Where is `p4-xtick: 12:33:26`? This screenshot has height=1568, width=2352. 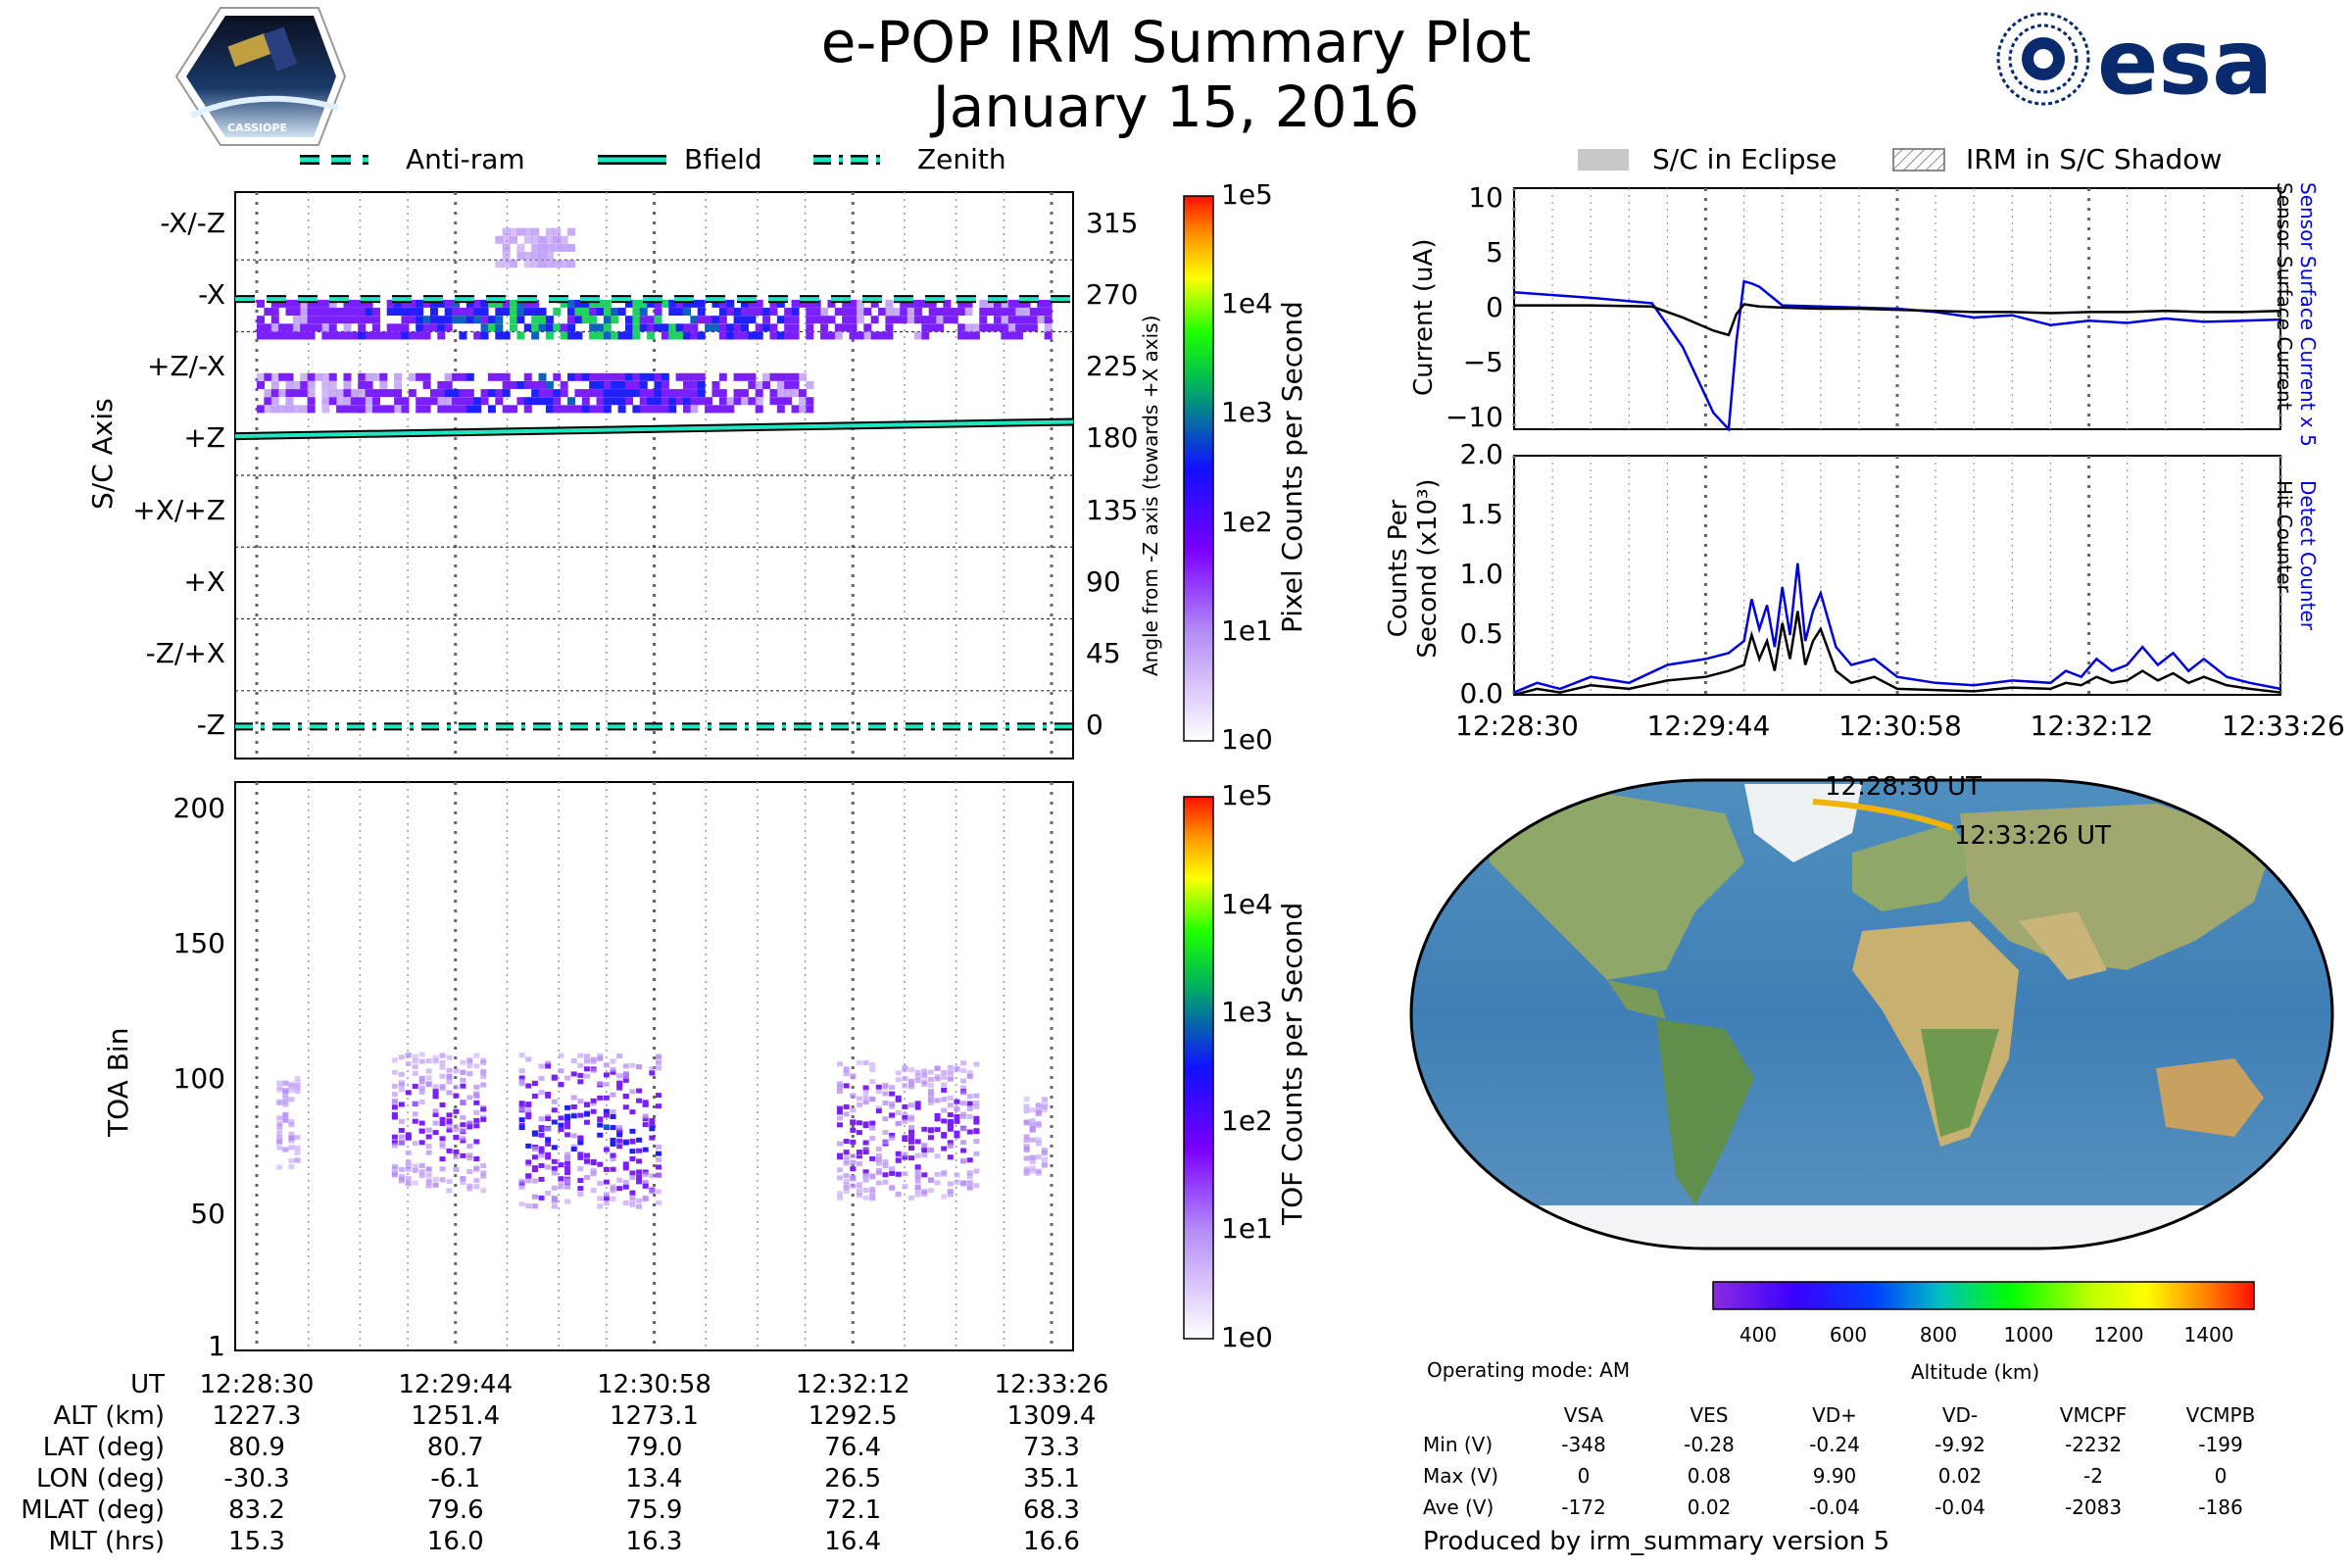
p4-xtick: 12:33:26 is located at coordinates (2283, 726).